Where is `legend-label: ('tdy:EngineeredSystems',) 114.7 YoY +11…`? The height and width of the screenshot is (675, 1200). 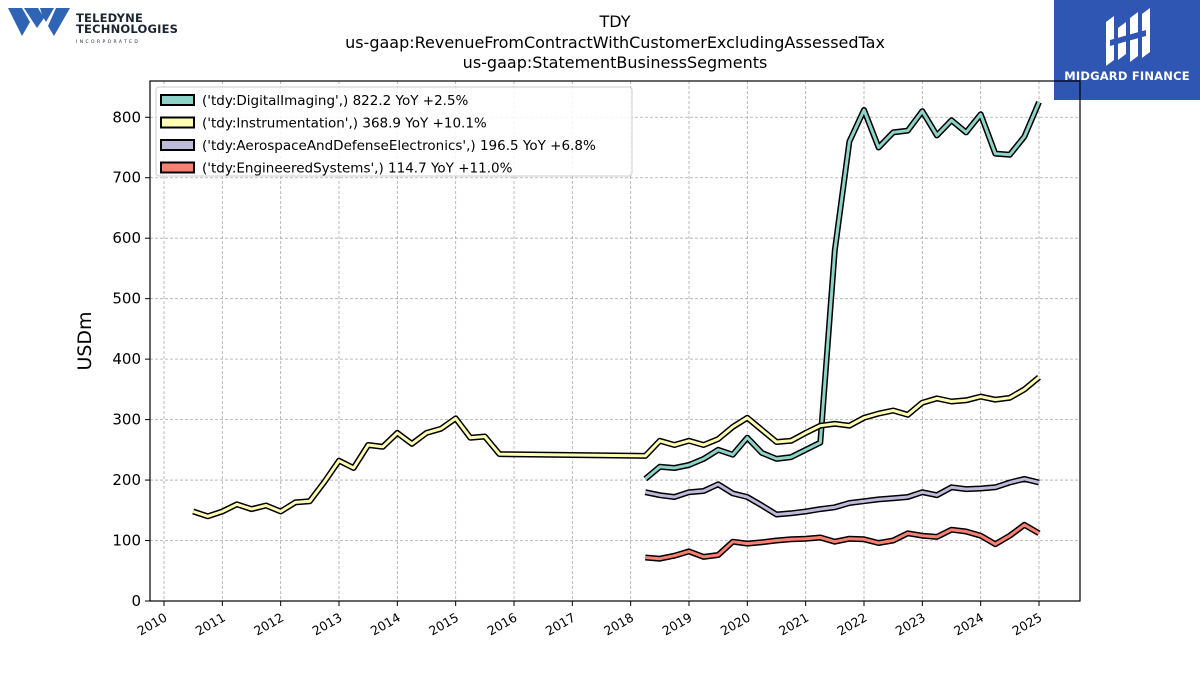 legend-label: ('tdy:EngineeredSystems',) 114.7 YoY +11… is located at coordinates (357, 169).